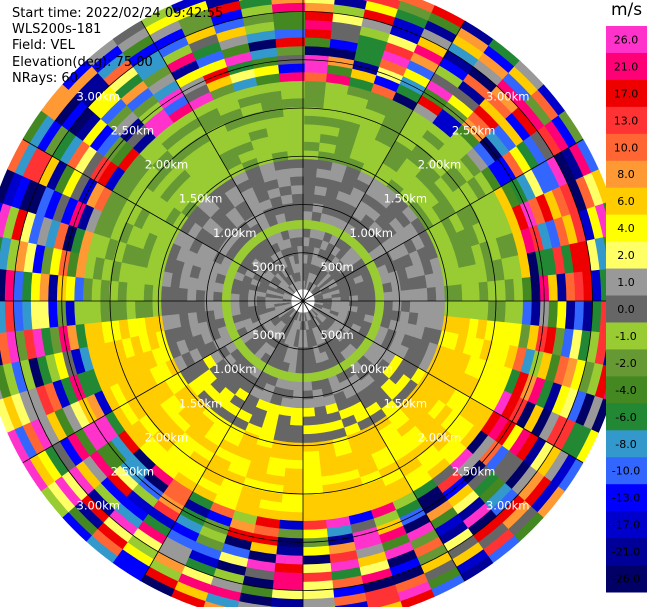 This screenshot has height=607, width=647. Describe the element at coordinates (473, 130) in the screenshot. I see `range-ring-label: 2.50km` at that location.